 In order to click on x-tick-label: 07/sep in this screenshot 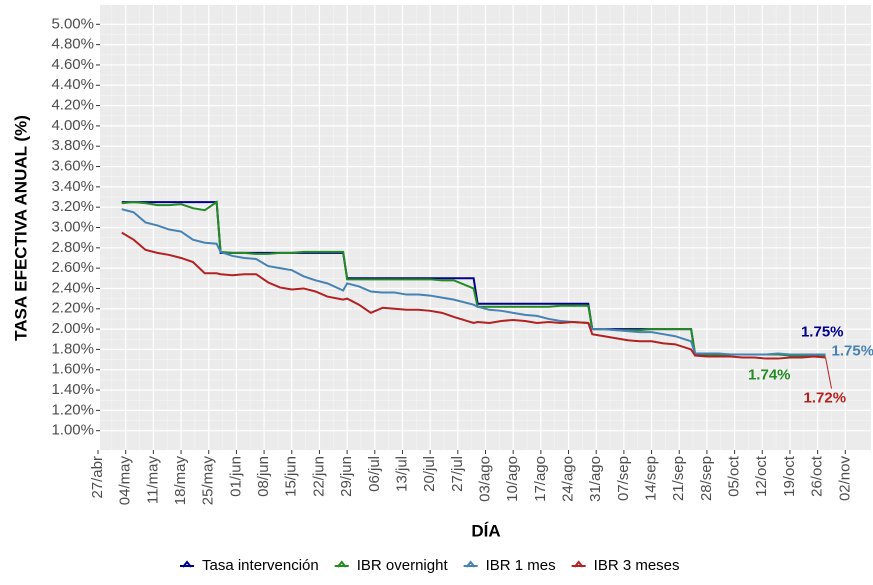, I will do `click(623, 478)`.